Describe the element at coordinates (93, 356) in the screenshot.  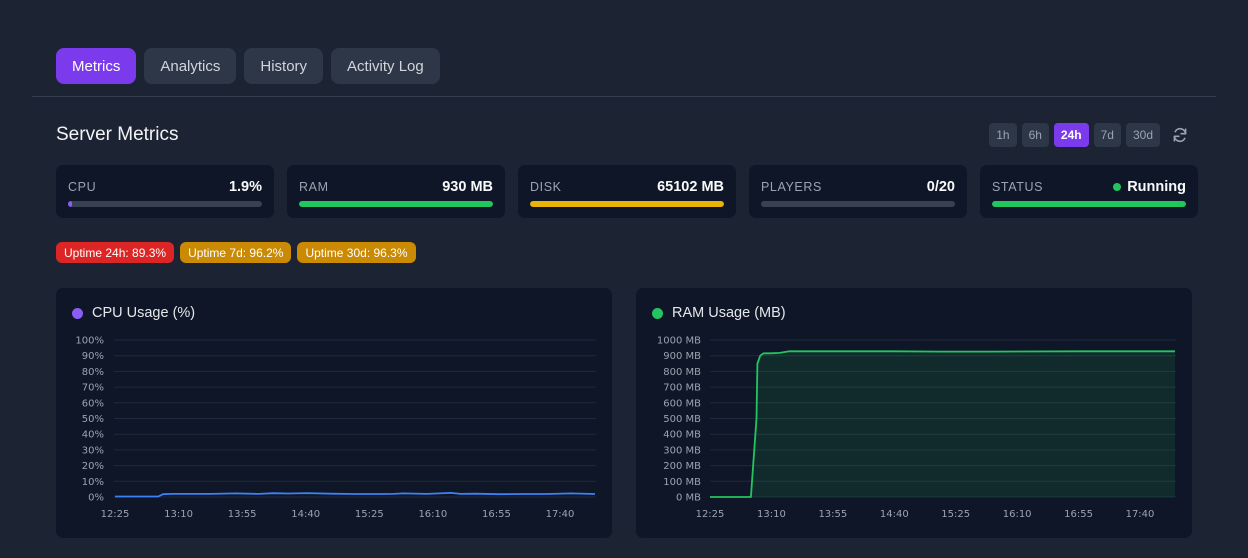
I see `y-tick-label: 90%` at that location.